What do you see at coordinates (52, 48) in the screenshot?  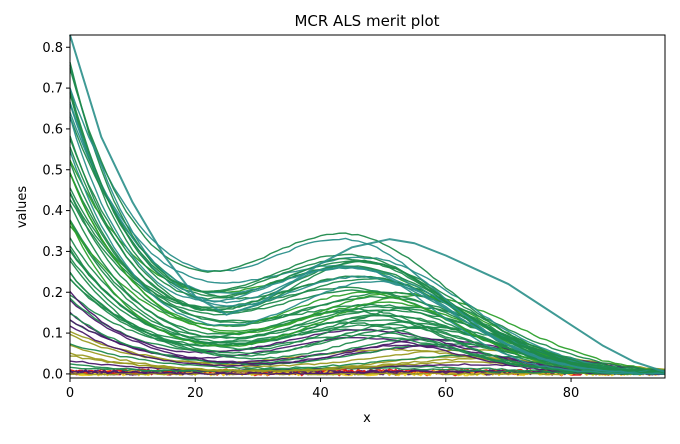 I see `y-tick-label: 0.8` at bounding box center [52, 48].